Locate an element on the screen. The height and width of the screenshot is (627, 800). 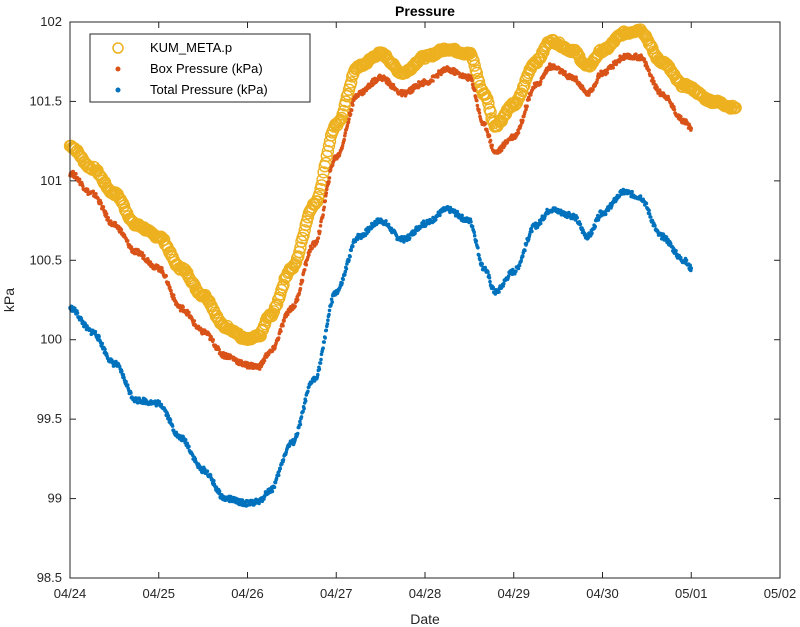
x-tick-label: 04/30 is located at coordinates (602, 593).